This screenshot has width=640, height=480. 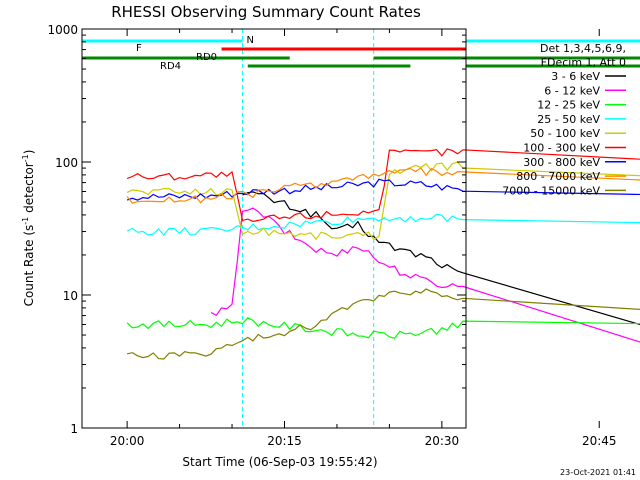 What do you see at coordinates (284, 441) in the screenshot?
I see `x-tick-label-1: 20:15` at bounding box center [284, 441].